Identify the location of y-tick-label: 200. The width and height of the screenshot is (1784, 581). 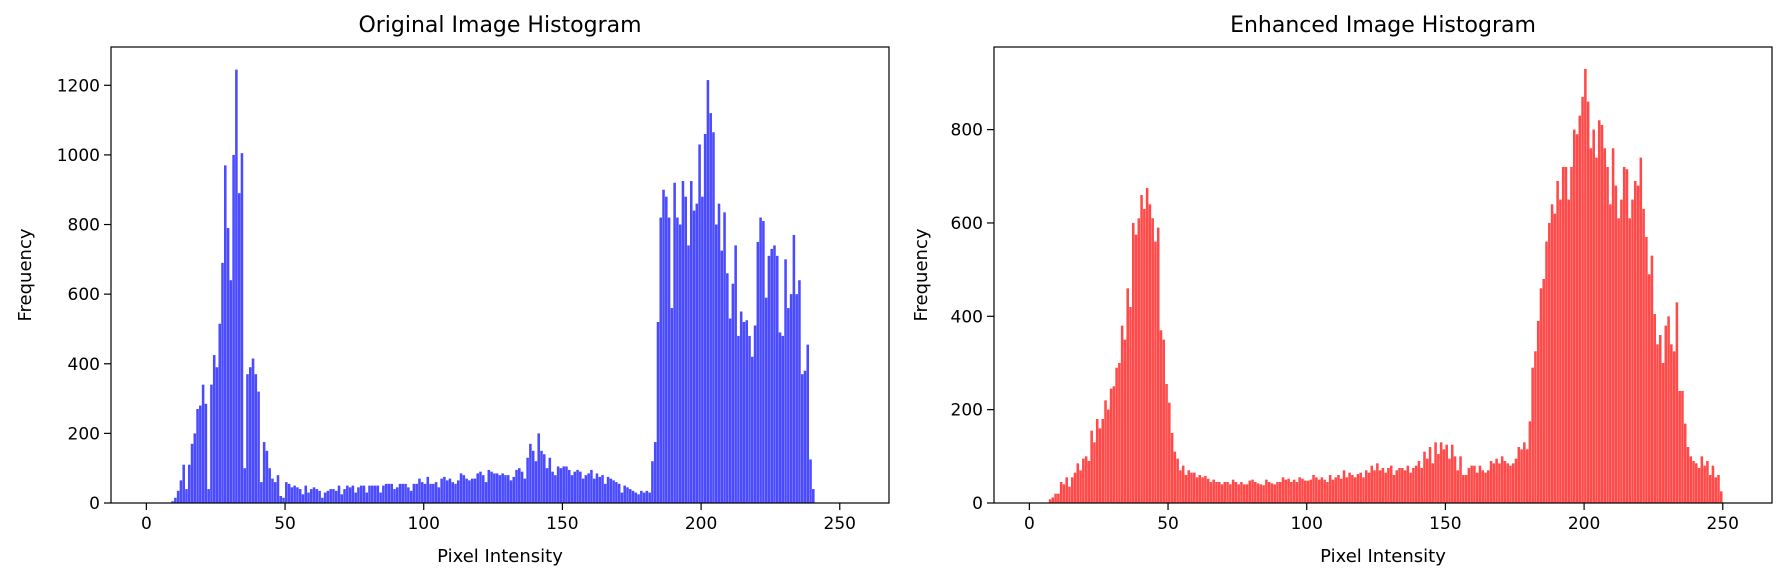
(84, 434).